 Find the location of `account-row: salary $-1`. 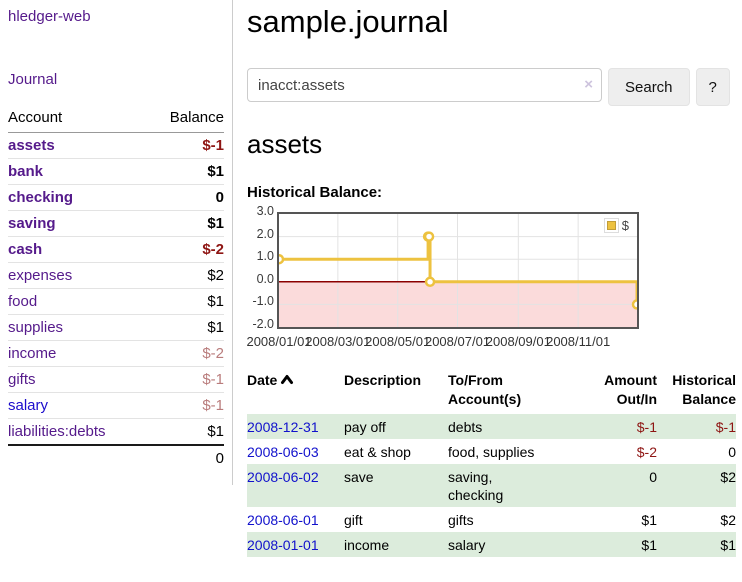

account-row: salary $-1 is located at coordinates (116, 405).